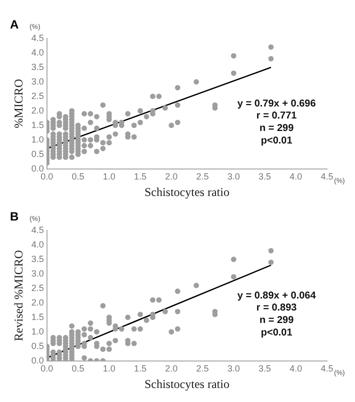  What do you see at coordinates (14, 25) in the screenshot?
I see `chart-title: A` at bounding box center [14, 25].